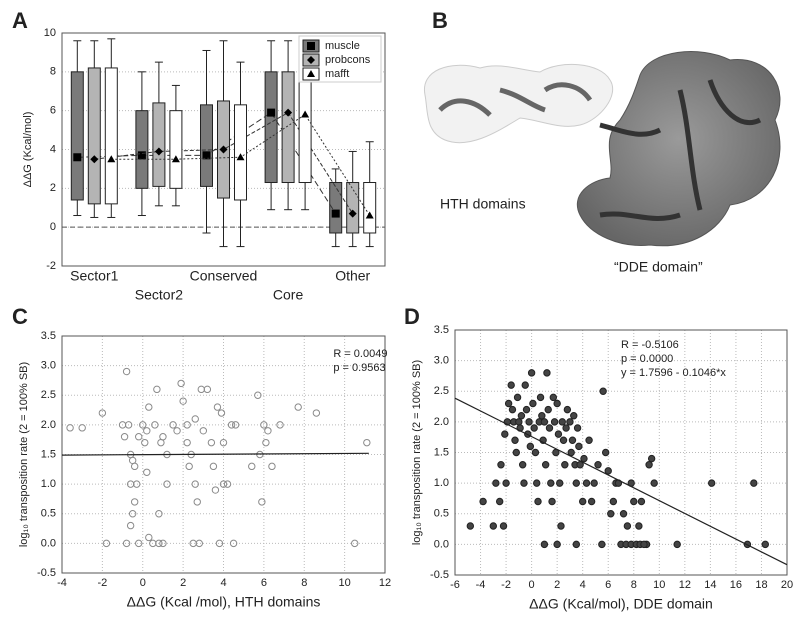 Image resolution: width=800 pixels, height=619 pixels. What do you see at coordinates (441, 483) in the screenshot?
I see `y-tick-label: 1.0` at bounding box center [441, 483].